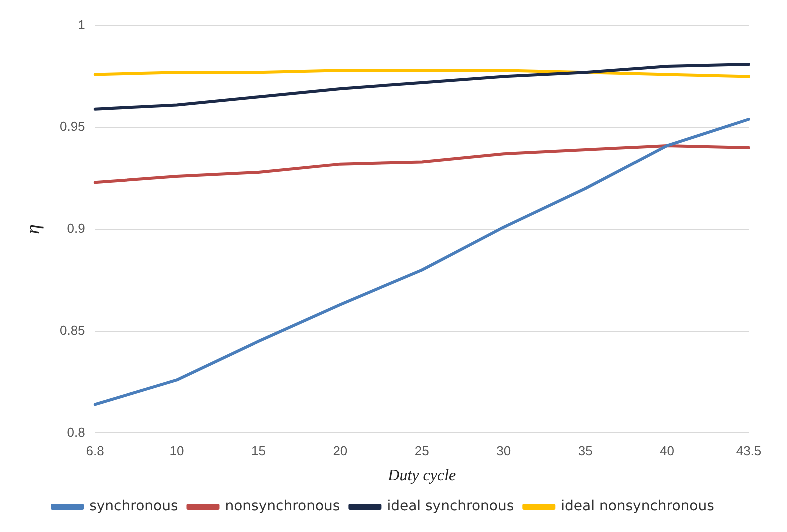 Image resolution: width=787 pixels, height=532 pixels. What do you see at coordinates (421, 476) in the screenshot?
I see `x-axis-title: Duty cycle` at bounding box center [421, 476].